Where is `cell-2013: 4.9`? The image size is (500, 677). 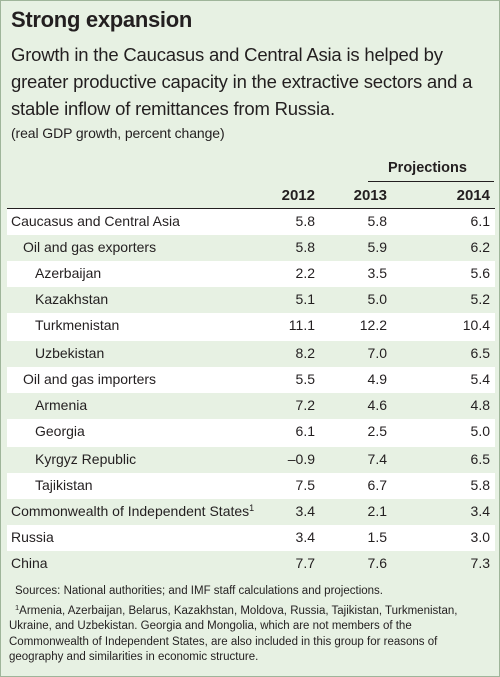 cell-2013: 4.9 is located at coordinates (377, 379).